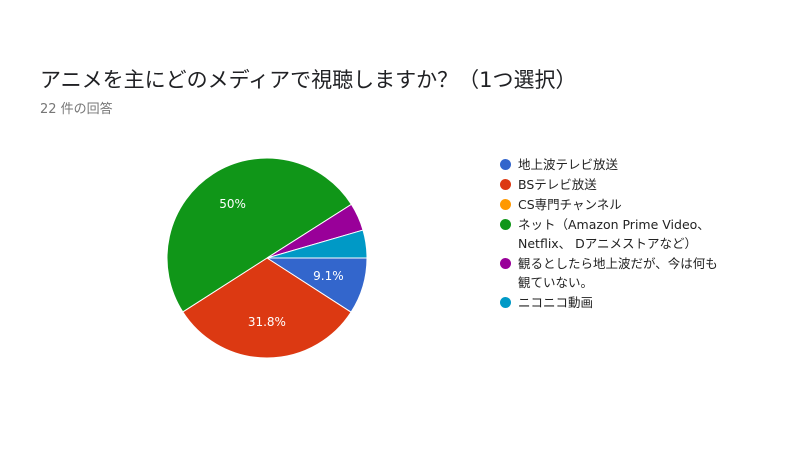 The width and height of the screenshot is (800, 450). What do you see at coordinates (556, 302) in the screenshot?
I see `legend-label-5: ニコニコ動画` at bounding box center [556, 302].